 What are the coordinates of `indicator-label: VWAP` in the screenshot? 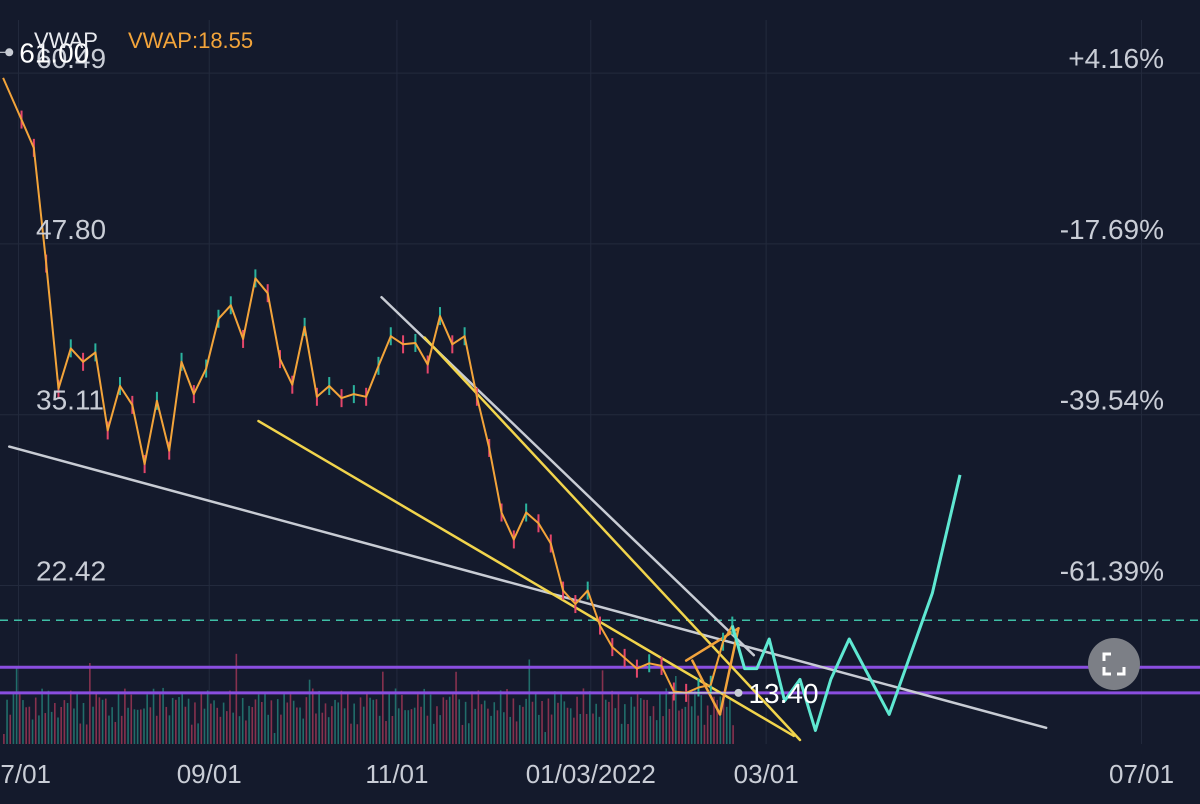 It's located at (66, 40).